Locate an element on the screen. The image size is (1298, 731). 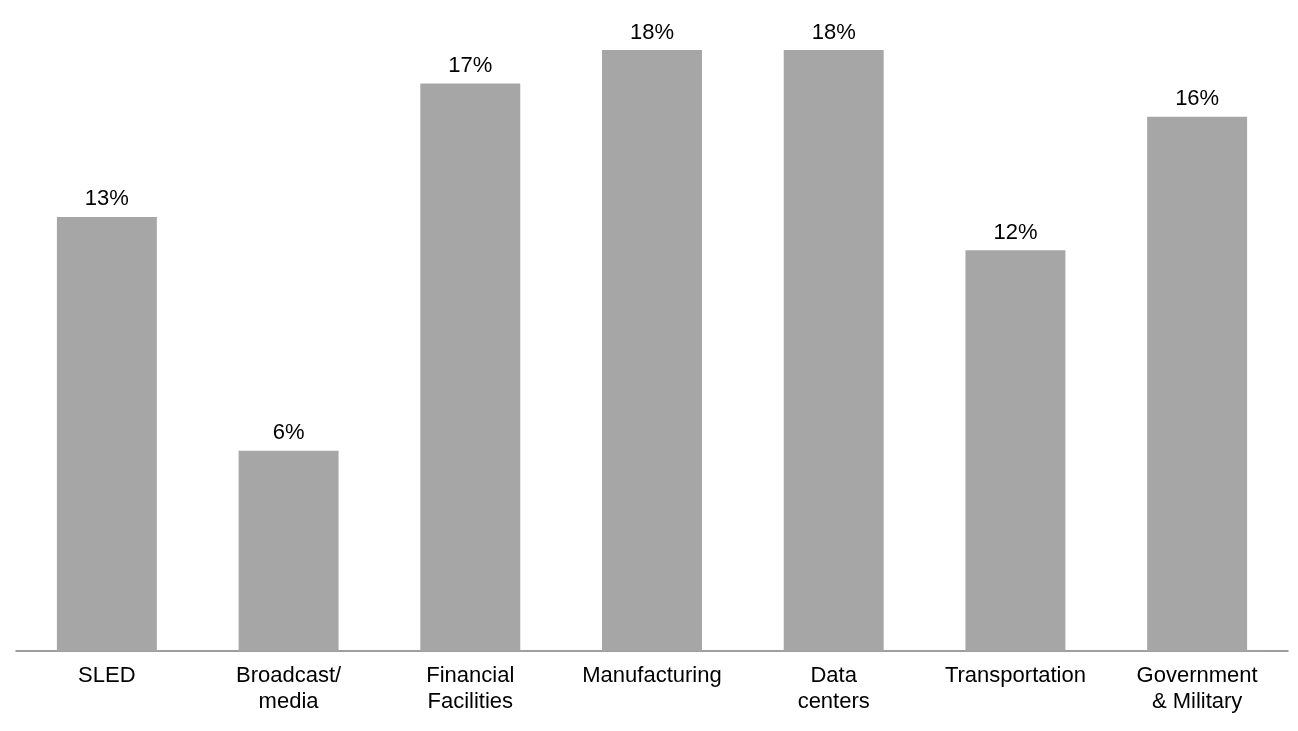
x-tick-label: SLED is located at coordinates (107, 674).